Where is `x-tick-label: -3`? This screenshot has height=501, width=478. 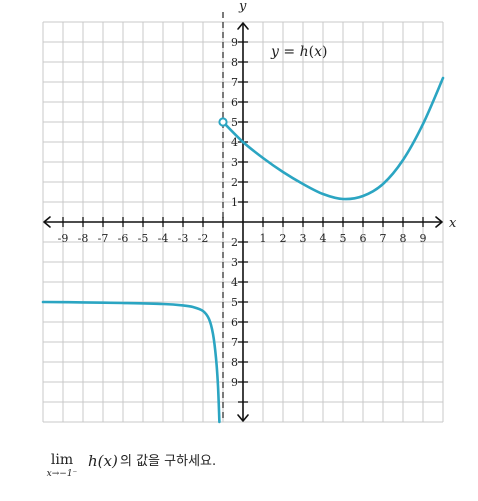
x-tick-label: -3 is located at coordinates (183, 238).